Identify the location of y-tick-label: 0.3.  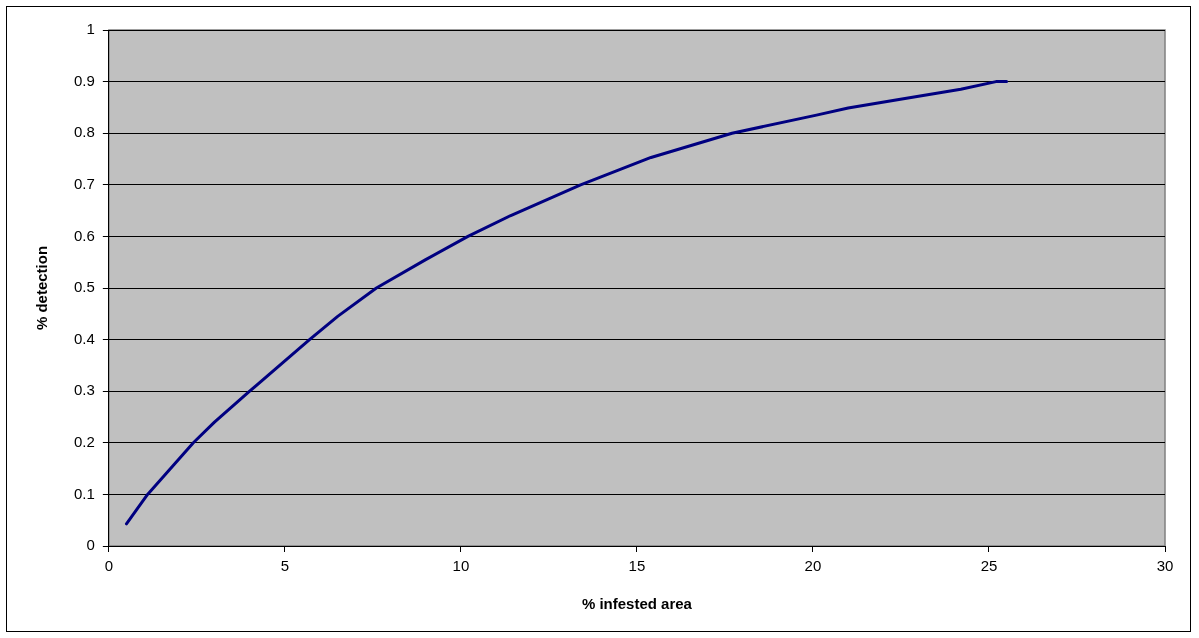
(84, 390).